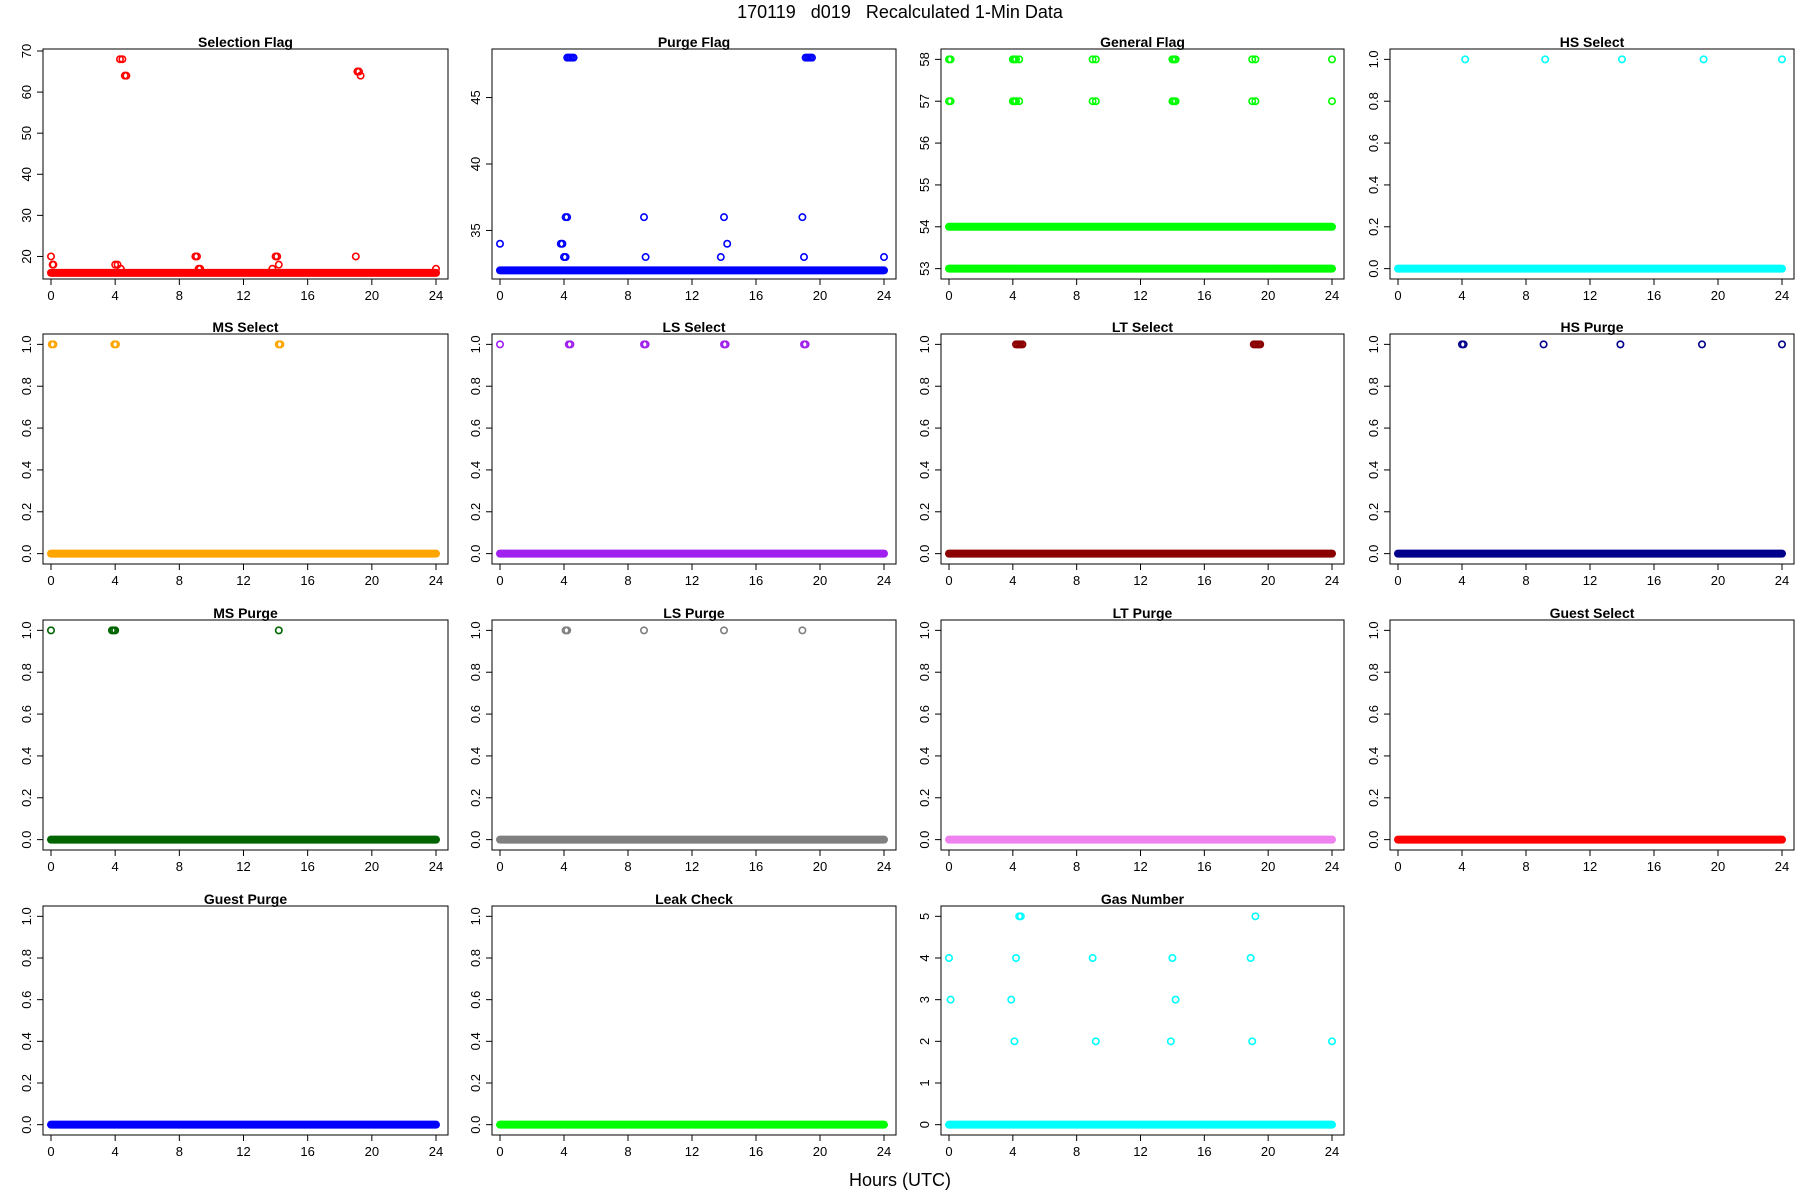  Describe the element at coordinates (1580, 168) in the screenshot. I see `panel-hs-select: HS Select 0 4 8 12 16 20 24 0.0 0.2 0.4 0.6 0.8 1.0` at that location.